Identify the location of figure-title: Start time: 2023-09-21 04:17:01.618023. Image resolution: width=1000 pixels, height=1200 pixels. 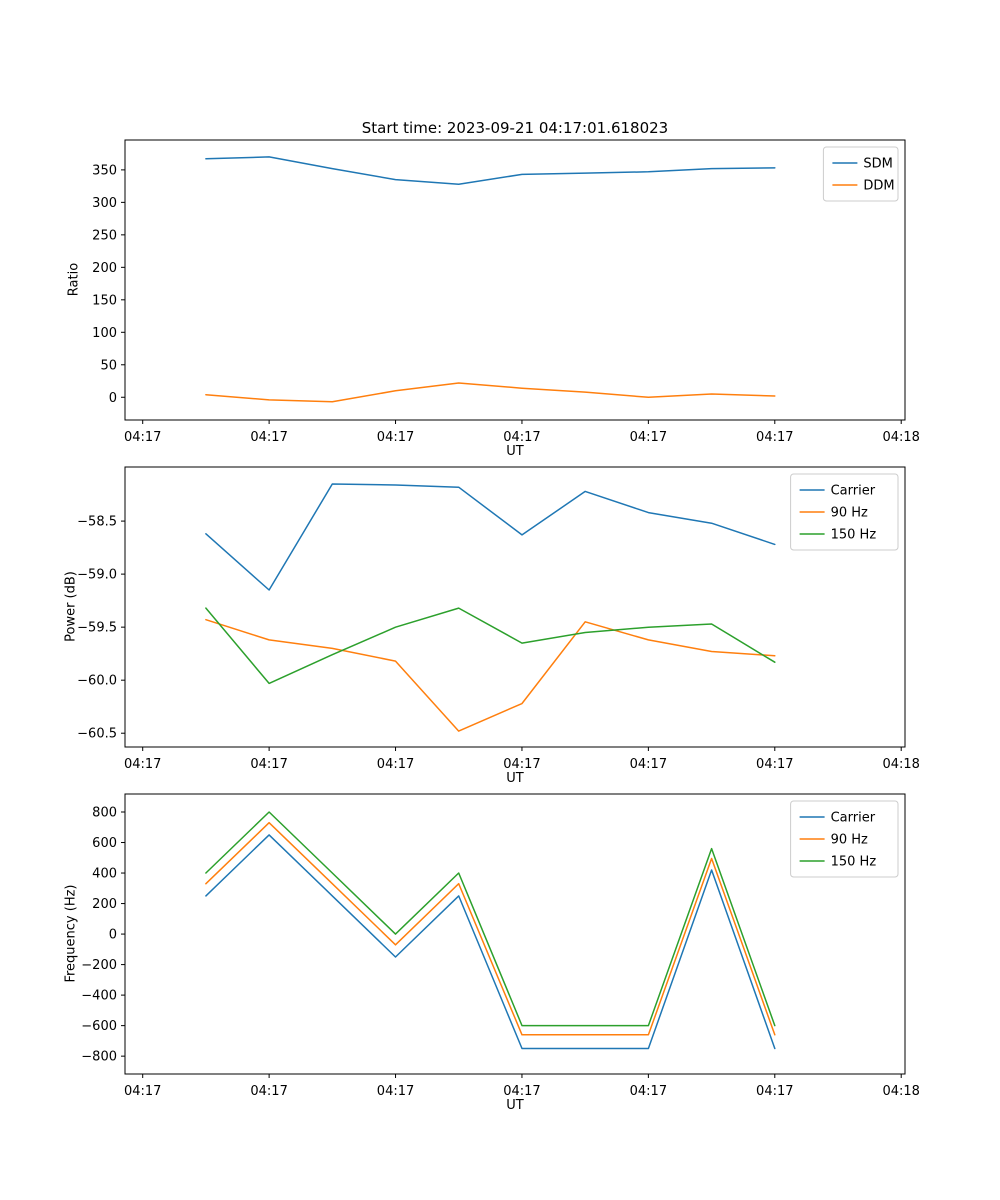
(515, 128).